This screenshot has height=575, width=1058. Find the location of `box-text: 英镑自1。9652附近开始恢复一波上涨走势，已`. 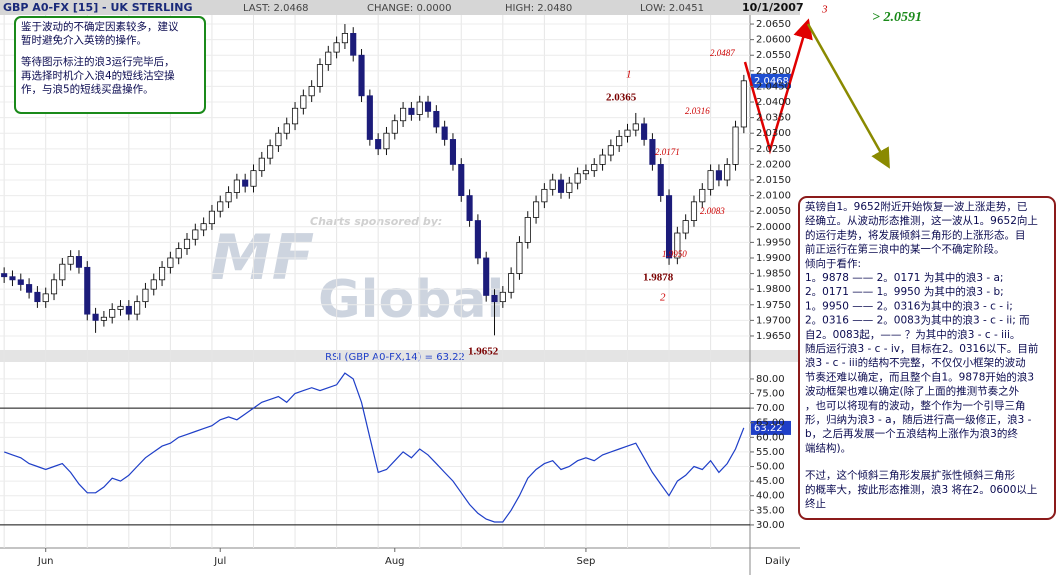

box-text: 英镑自1。9652附近开始恢复一波上涨走势，已 is located at coordinates (916, 206).